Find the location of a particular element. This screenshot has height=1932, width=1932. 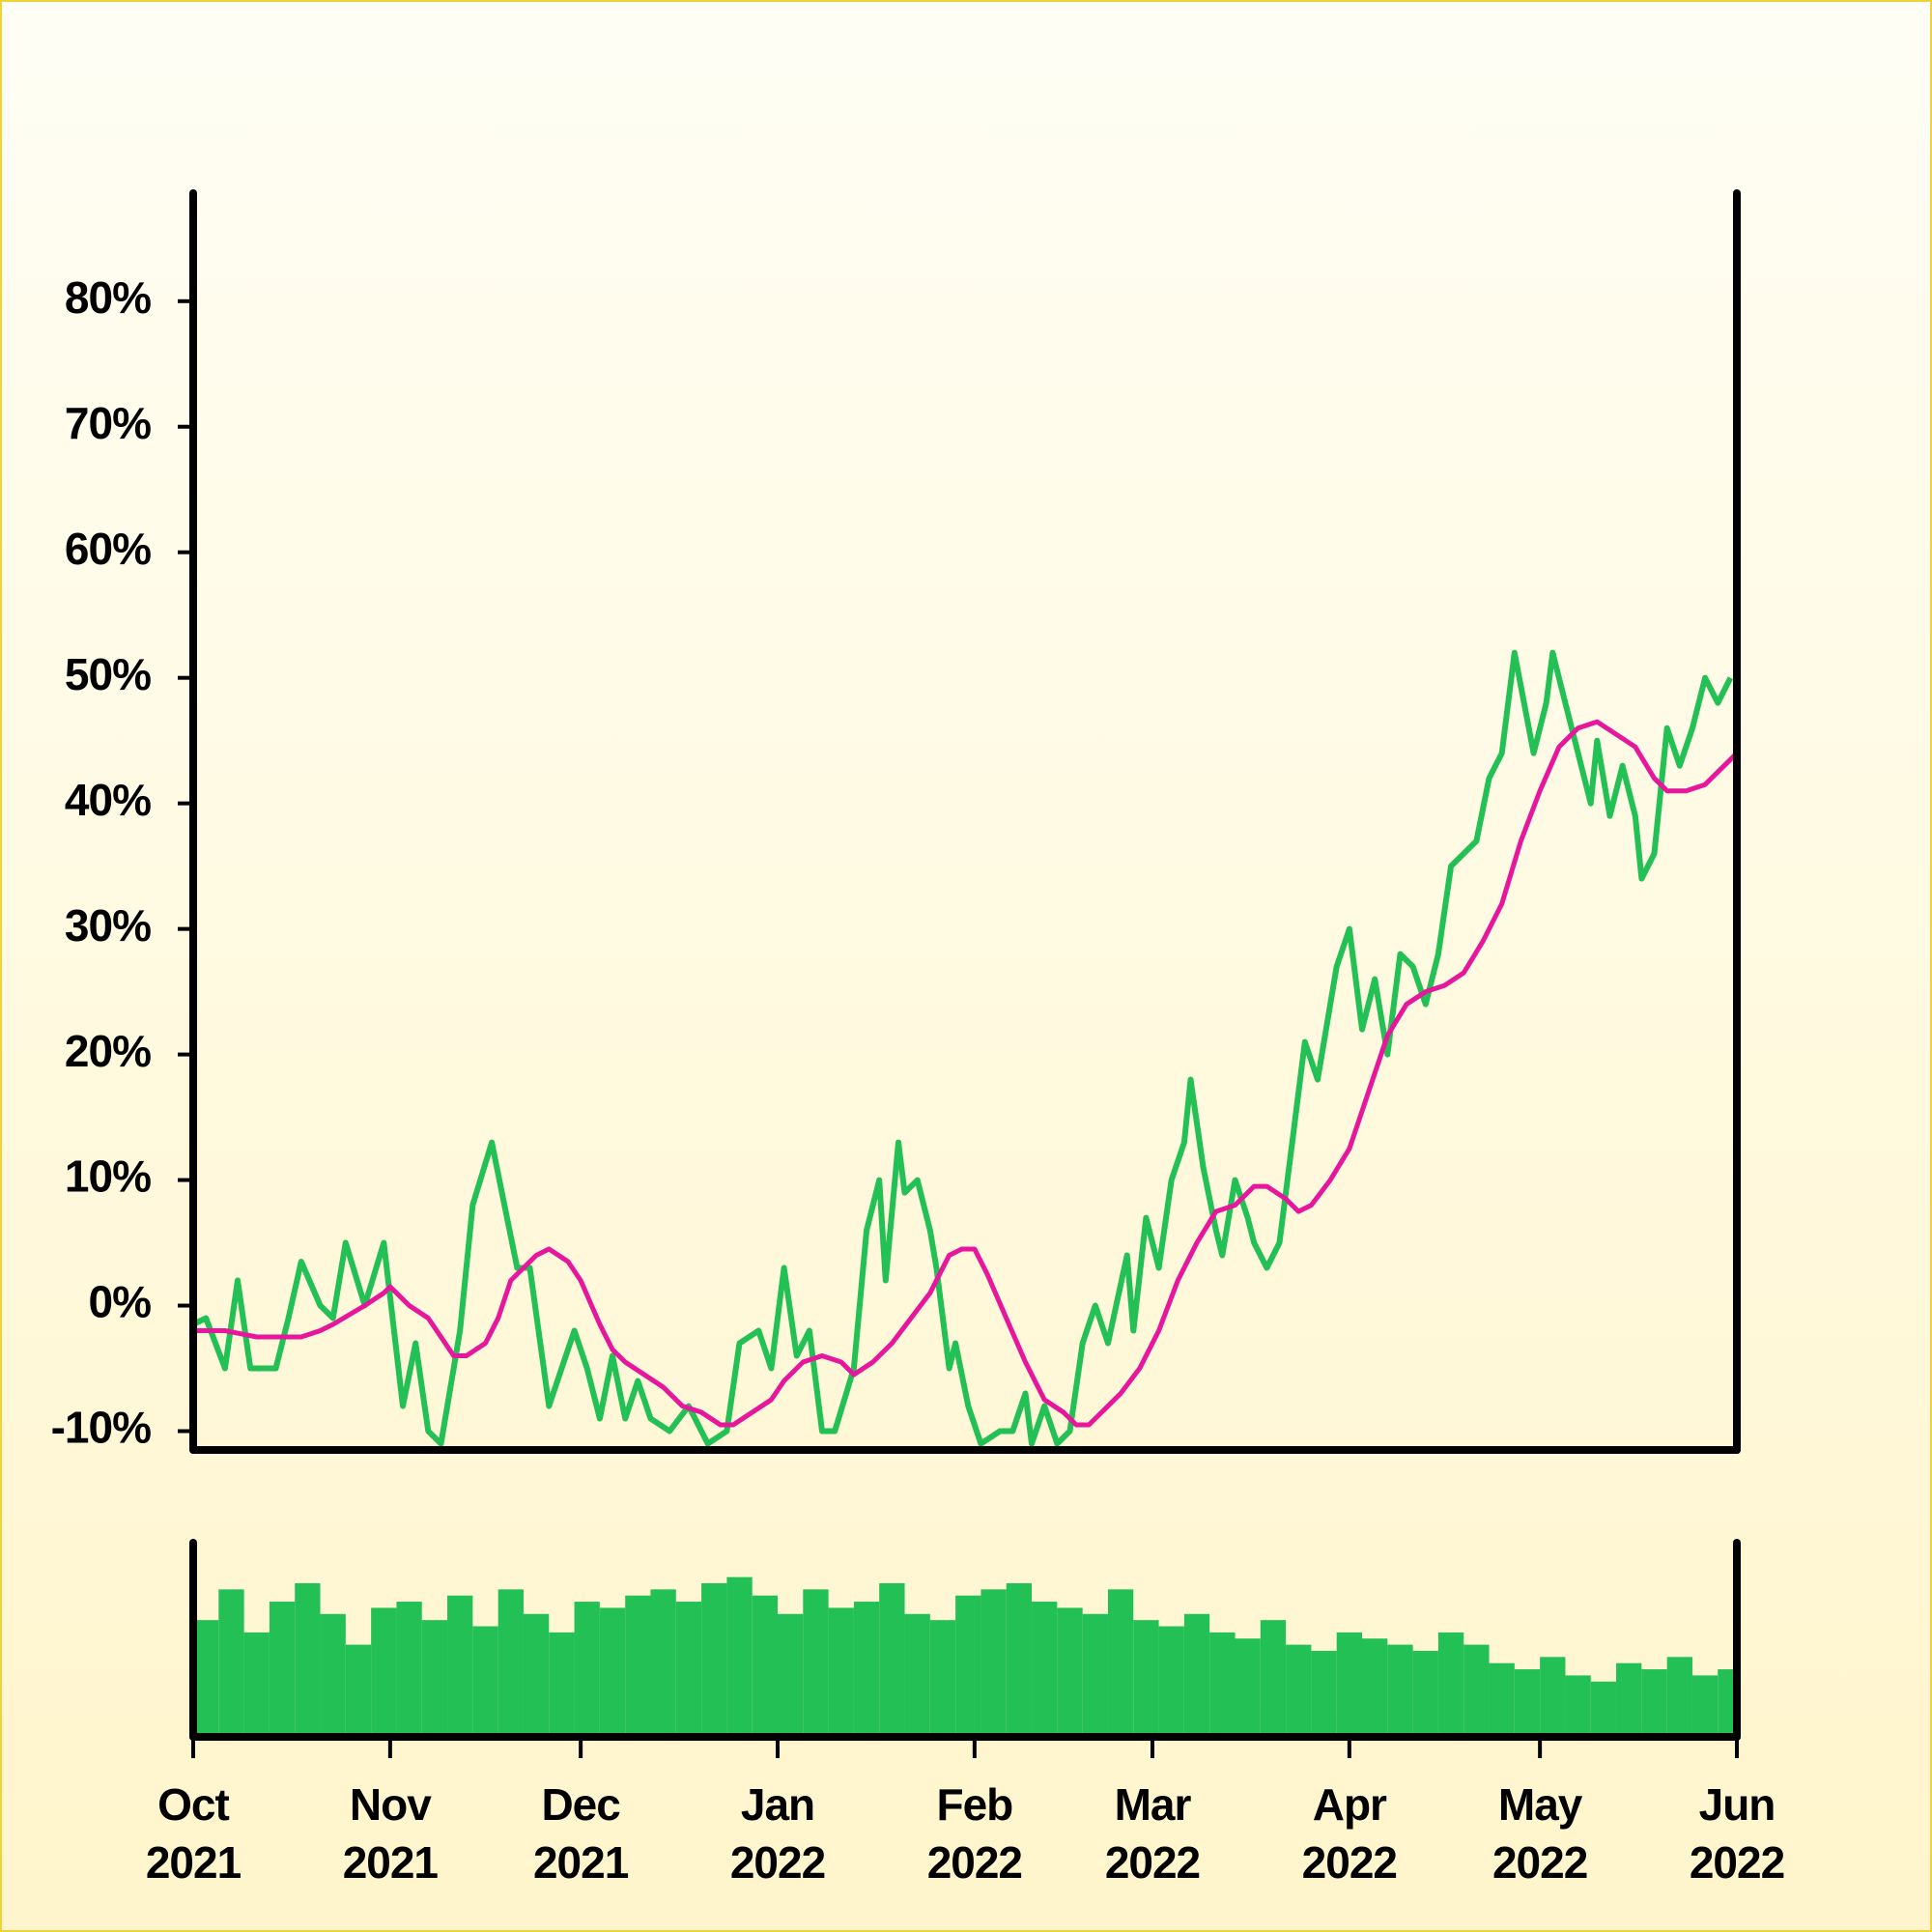

y-tick-label: 80% is located at coordinates (108, 297).